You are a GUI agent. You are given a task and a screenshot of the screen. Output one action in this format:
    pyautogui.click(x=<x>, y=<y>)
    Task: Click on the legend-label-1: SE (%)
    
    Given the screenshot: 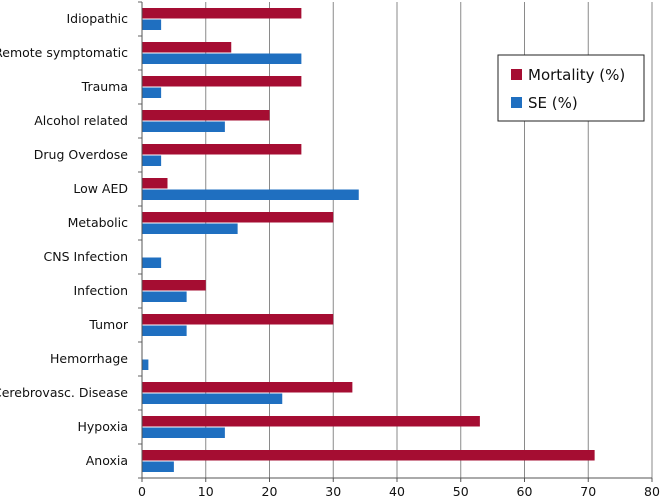 What is the action you would take?
    pyautogui.click(x=553, y=103)
    